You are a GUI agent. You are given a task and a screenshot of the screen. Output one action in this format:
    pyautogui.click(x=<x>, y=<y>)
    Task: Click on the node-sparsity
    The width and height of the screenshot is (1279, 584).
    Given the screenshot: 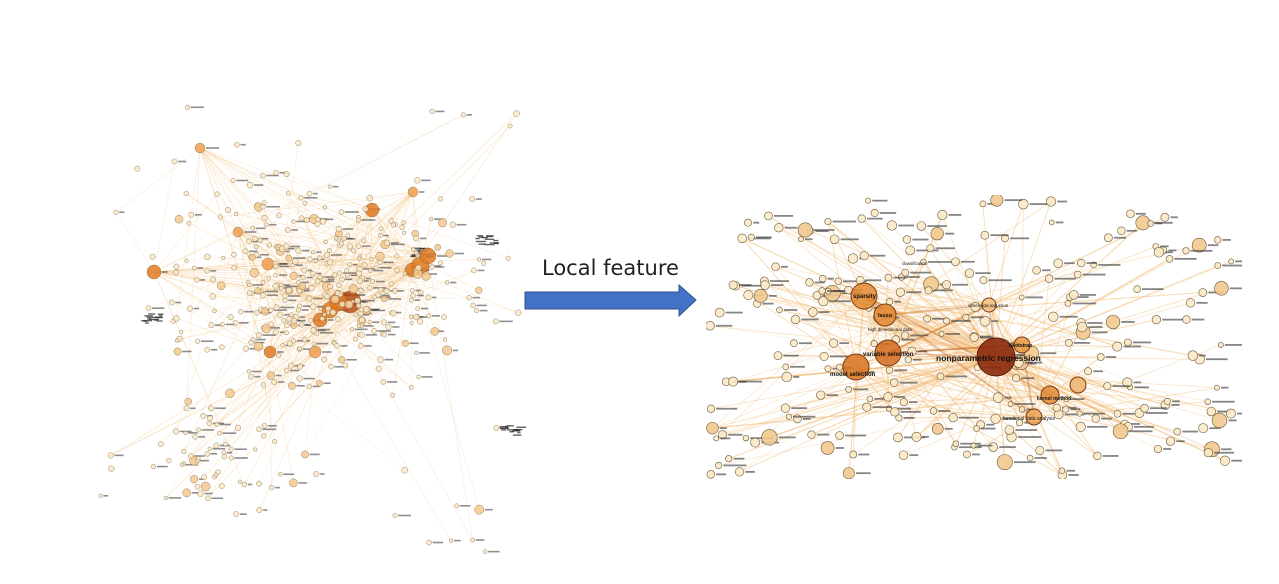 What is the action you would take?
    pyautogui.click(x=864, y=296)
    